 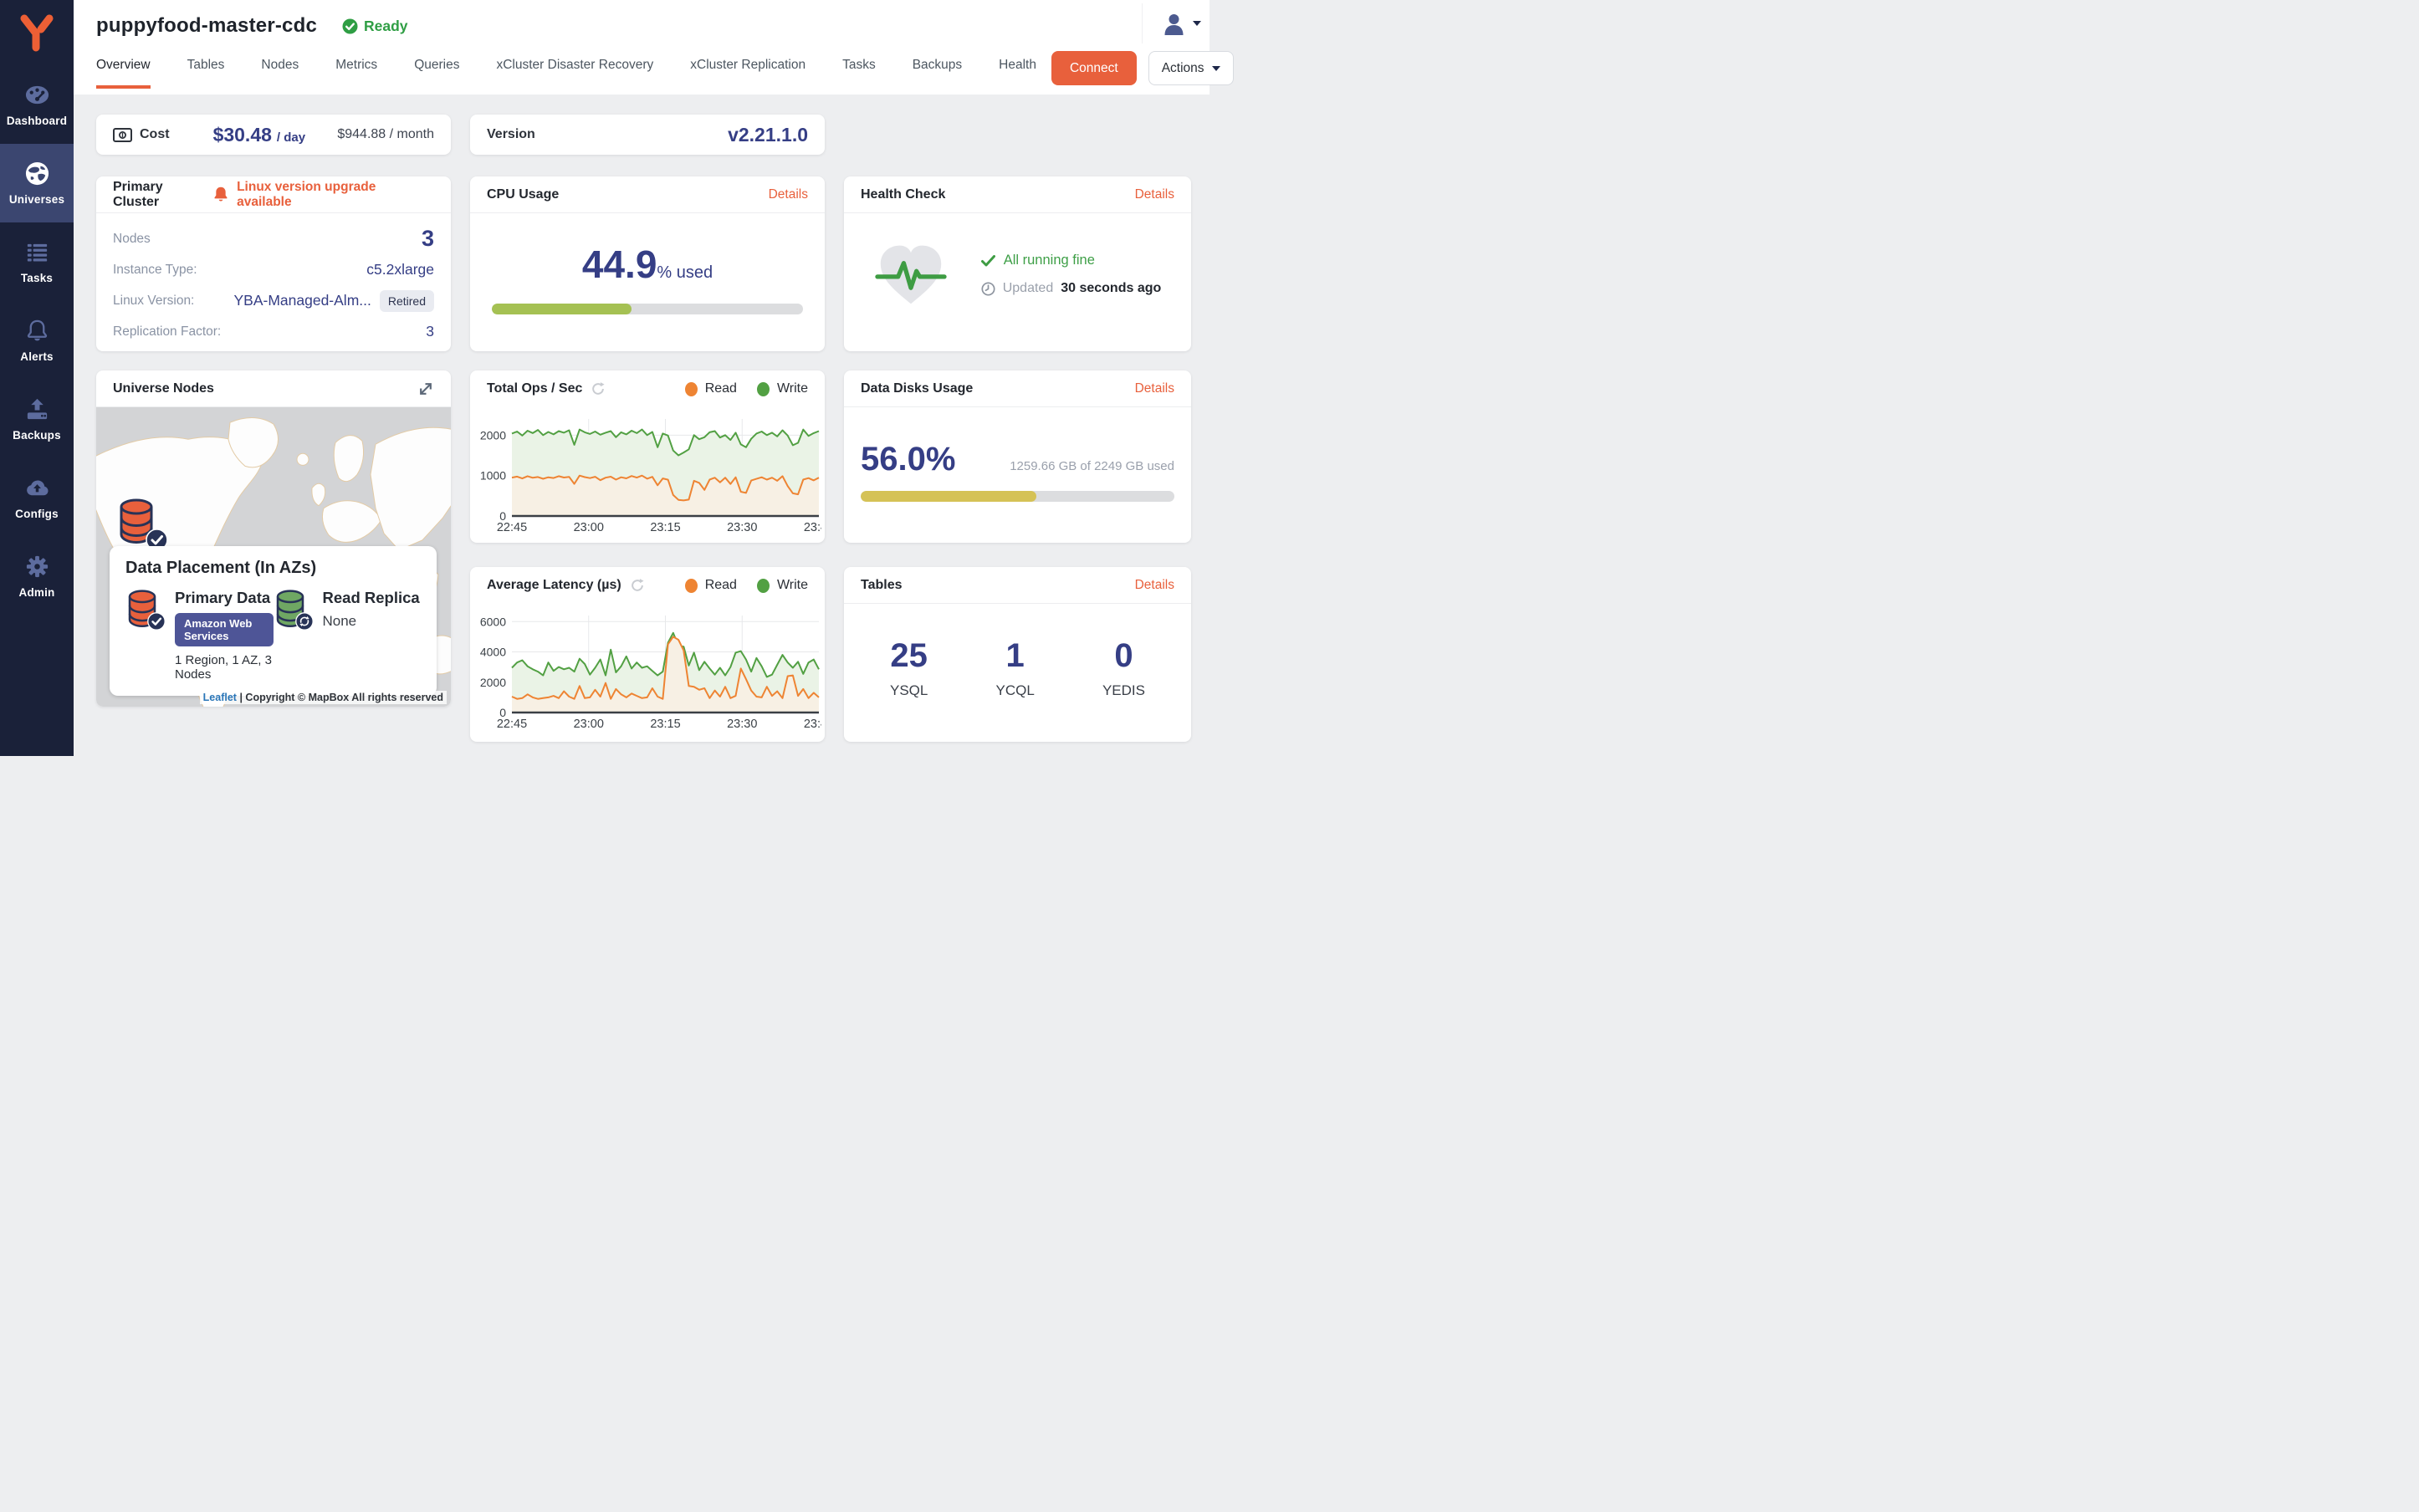 I want to click on dashboard-gauge-icon, so click(x=37, y=95).